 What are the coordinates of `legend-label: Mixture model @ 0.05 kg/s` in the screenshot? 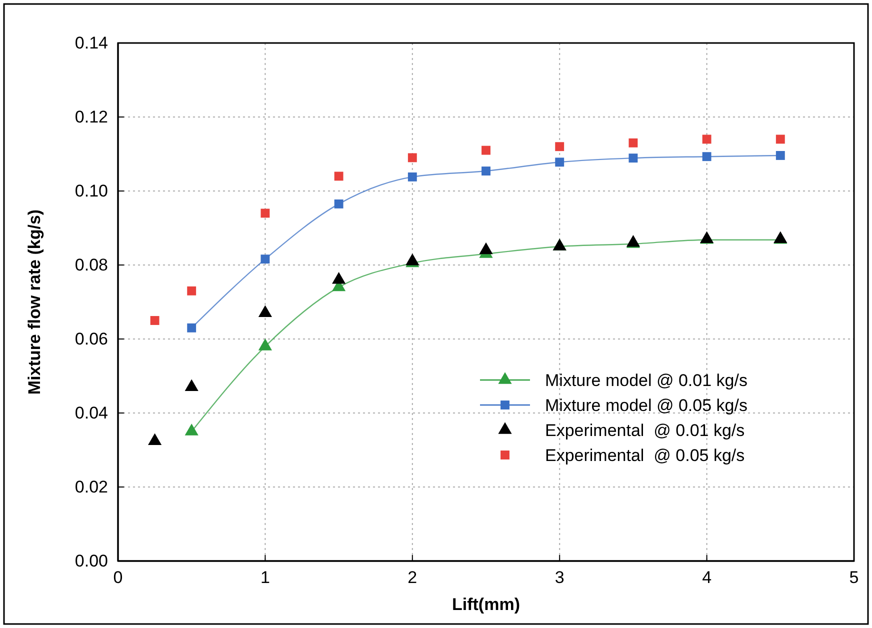 It's located at (646, 405).